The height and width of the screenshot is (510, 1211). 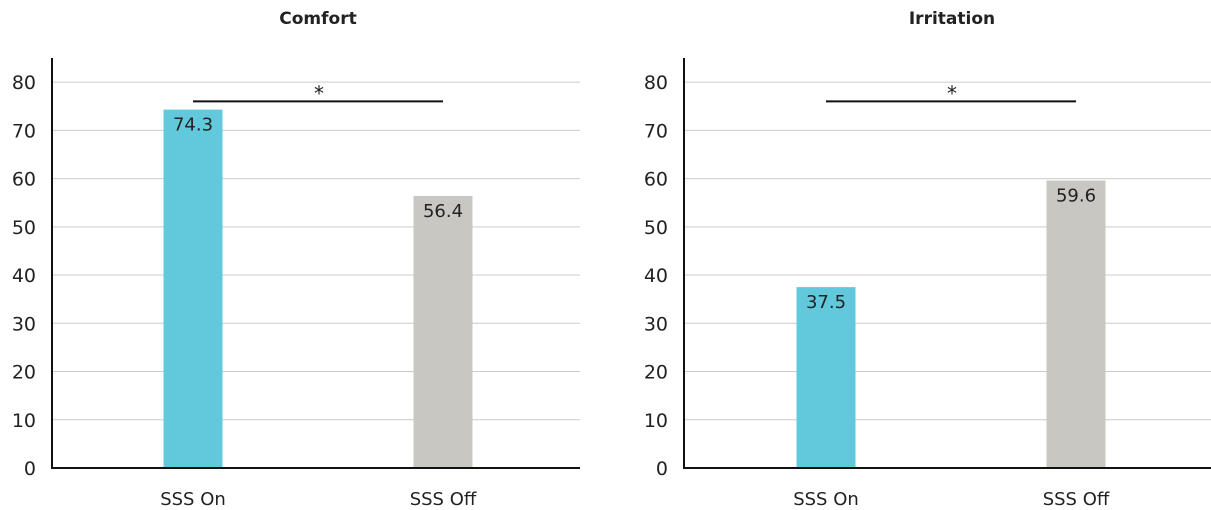 I want to click on data-label: 74.3, so click(x=193, y=125).